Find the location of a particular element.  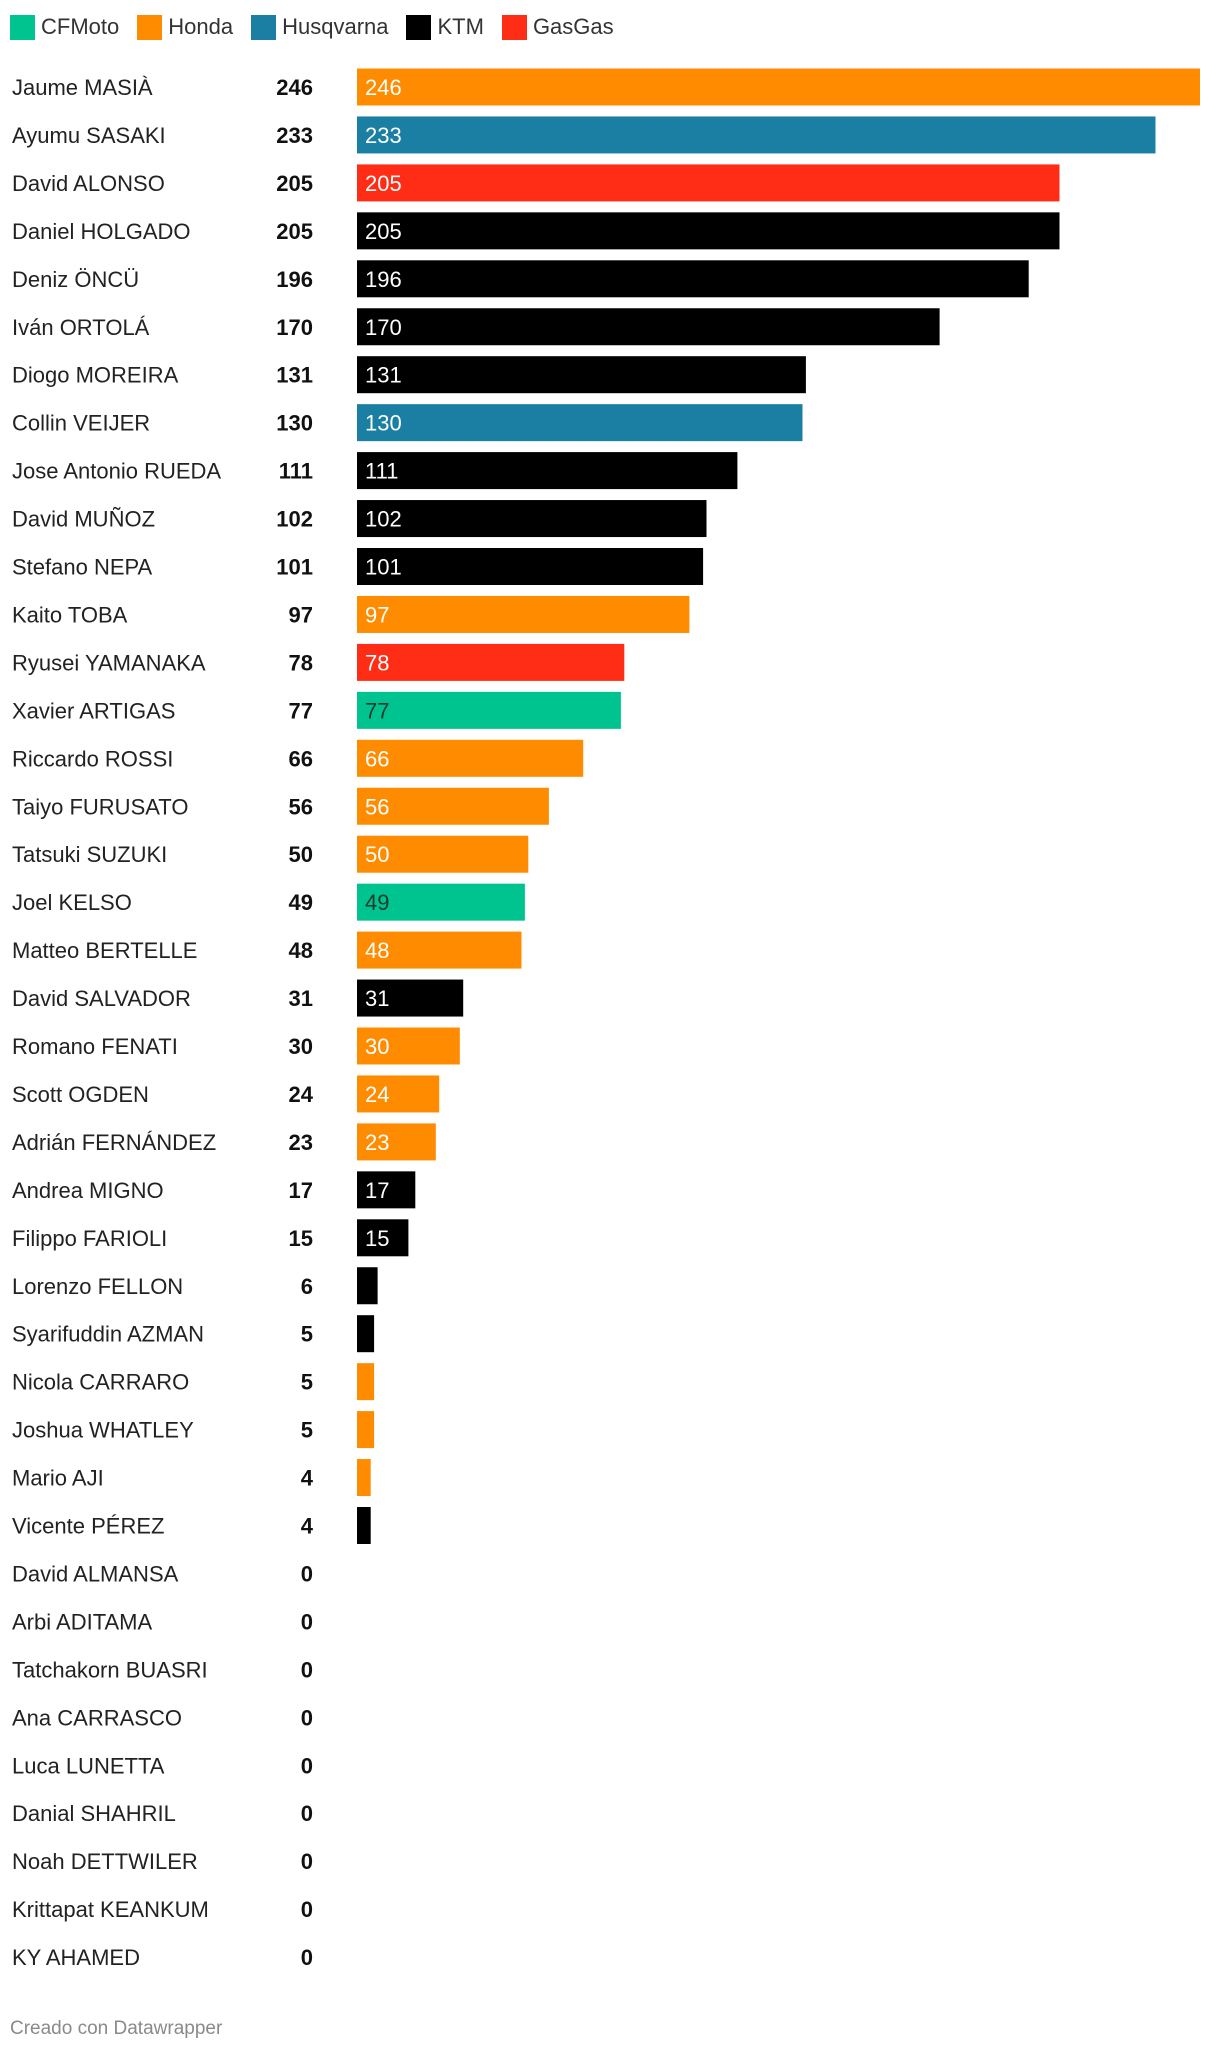

rider-points: 49 is located at coordinates (301, 902).